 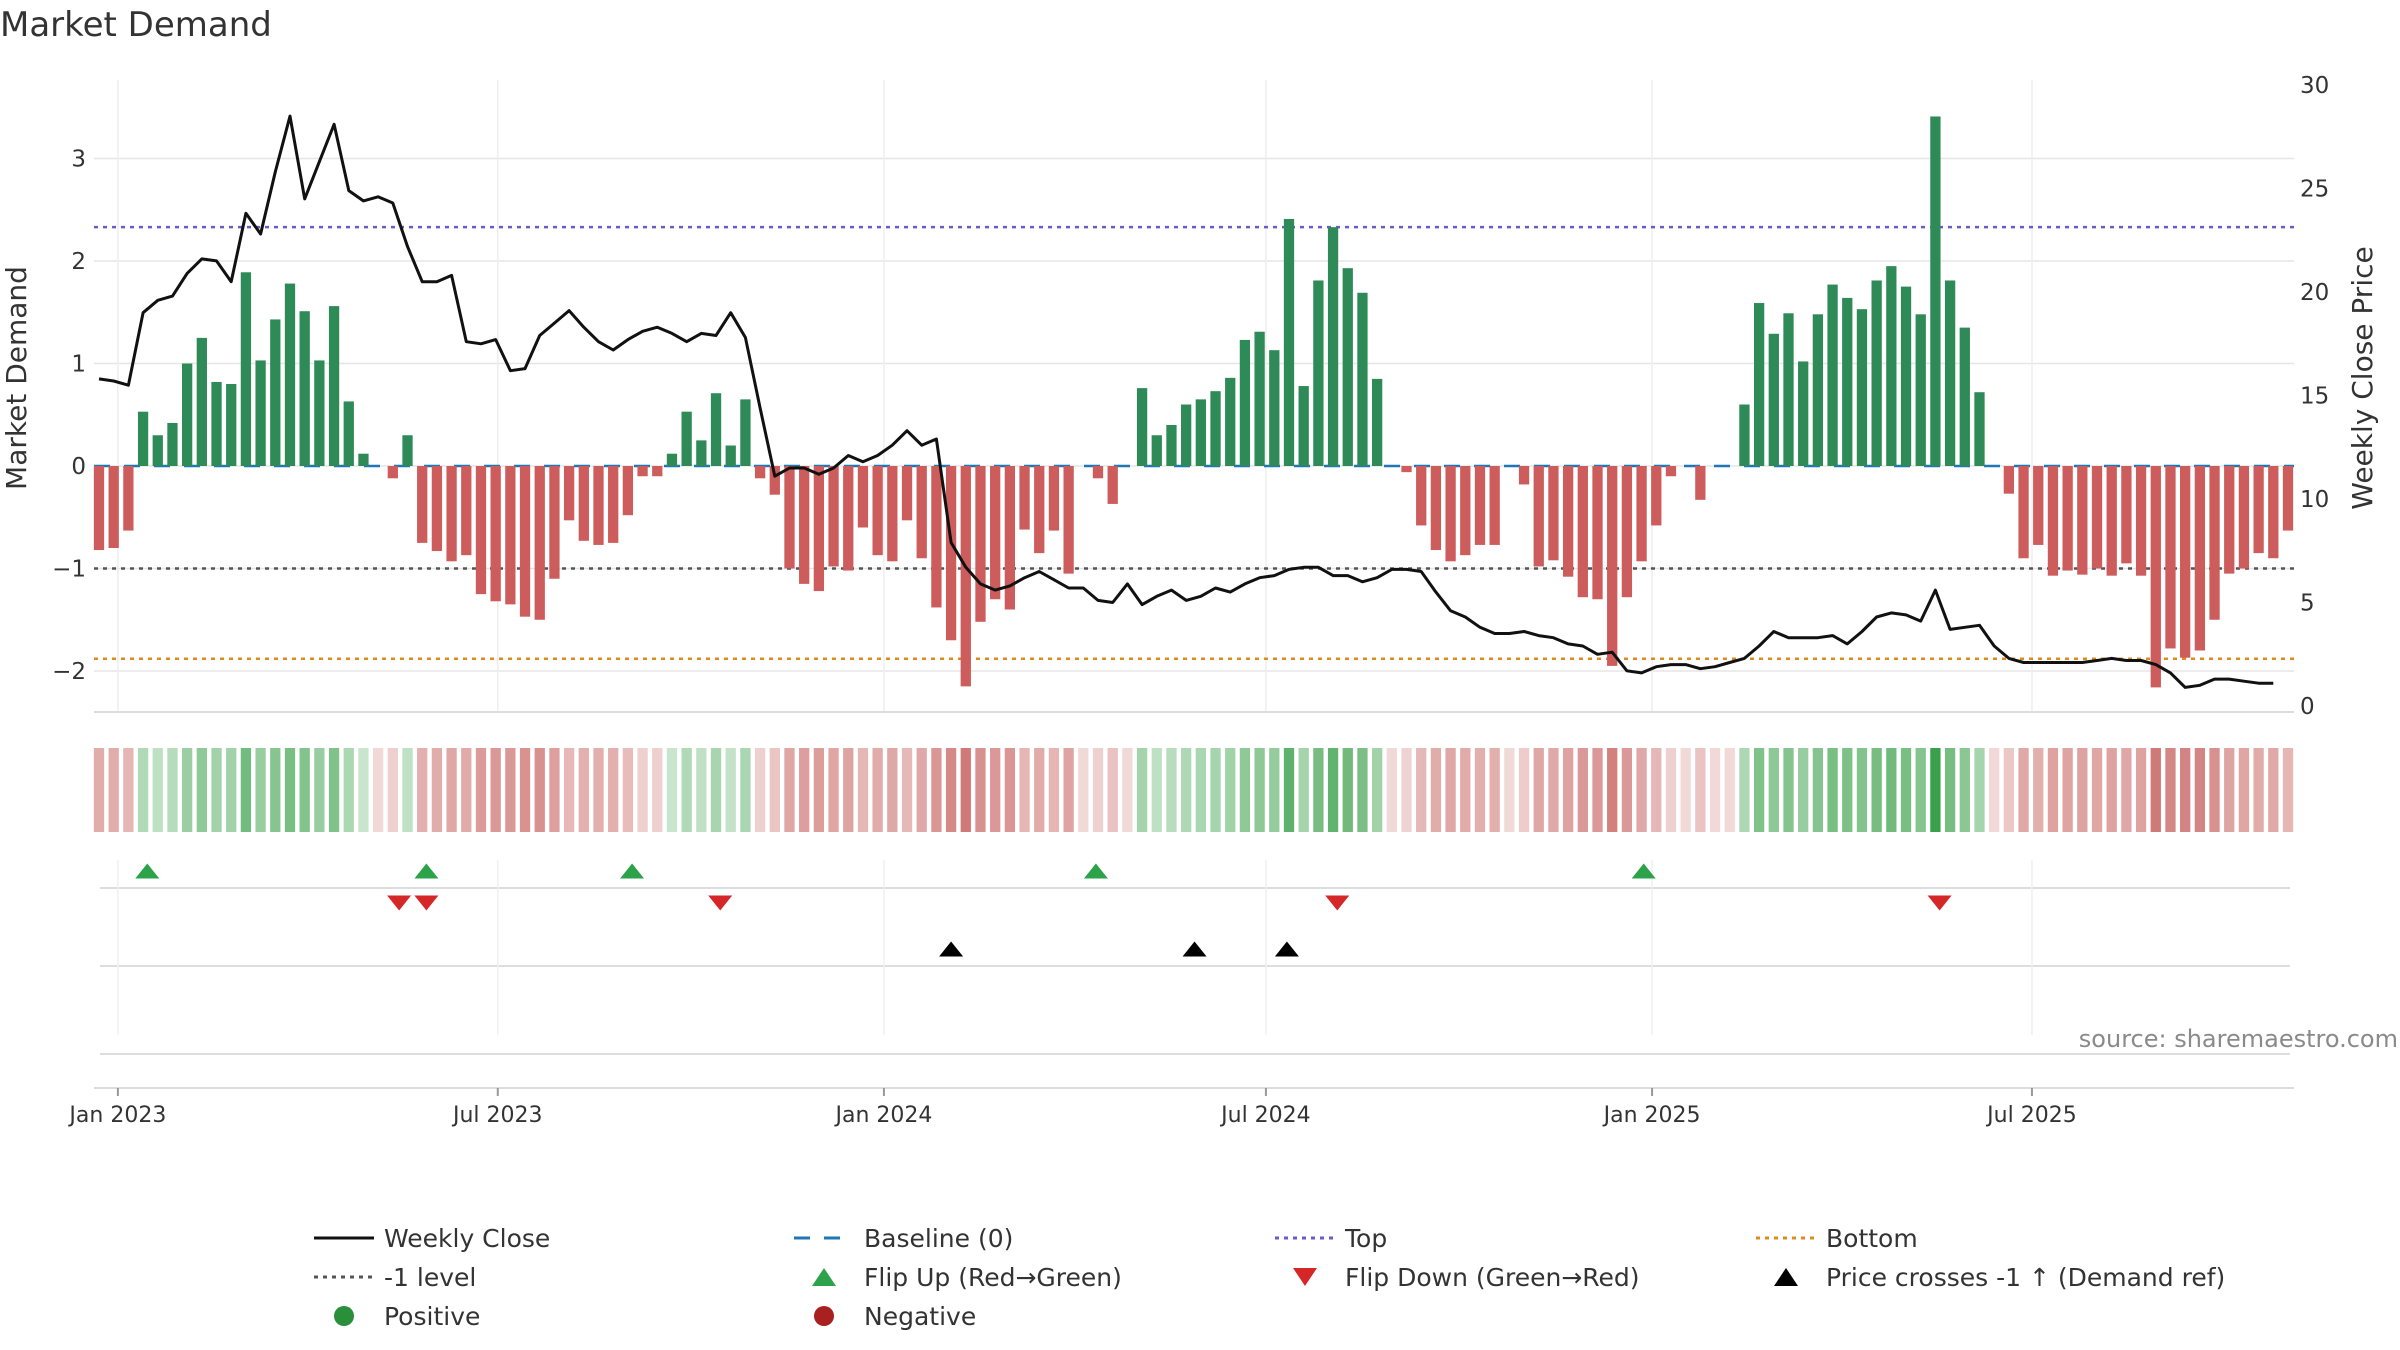 I want to click on legend-label: Bottom, so click(x=1872, y=1238).